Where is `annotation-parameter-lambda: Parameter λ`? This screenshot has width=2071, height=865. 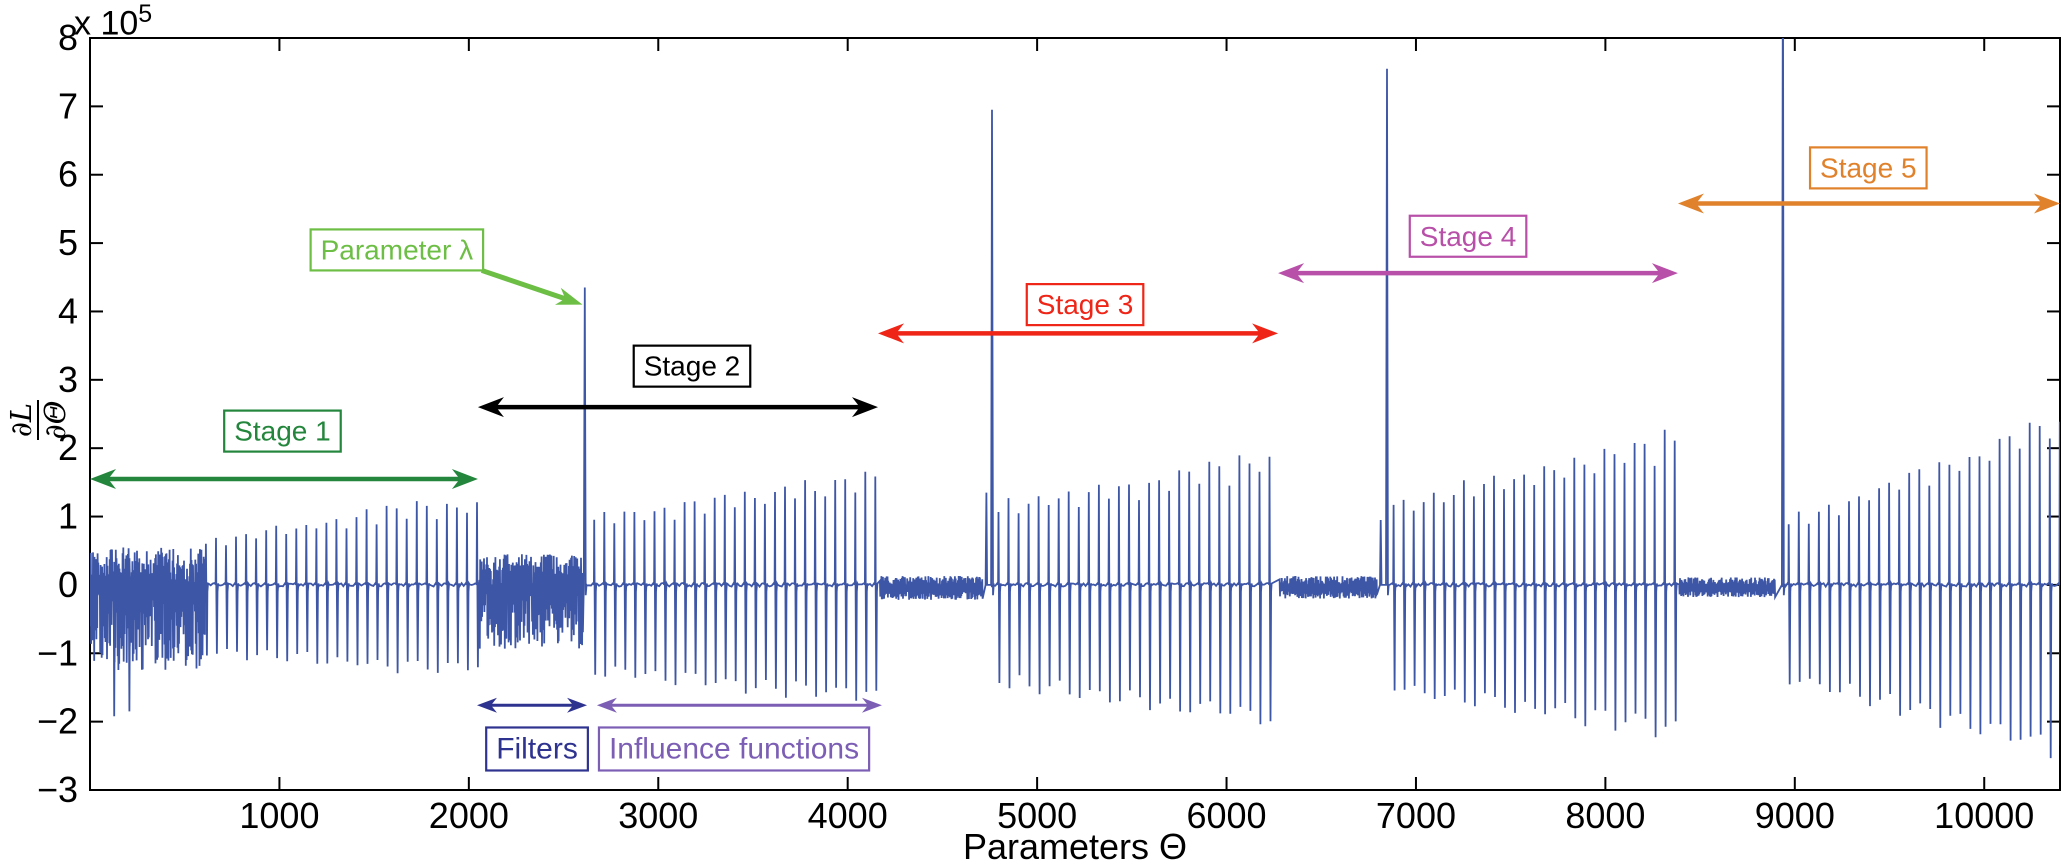 annotation-parameter-lambda: Parameter λ is located at coordinates (446, 266).